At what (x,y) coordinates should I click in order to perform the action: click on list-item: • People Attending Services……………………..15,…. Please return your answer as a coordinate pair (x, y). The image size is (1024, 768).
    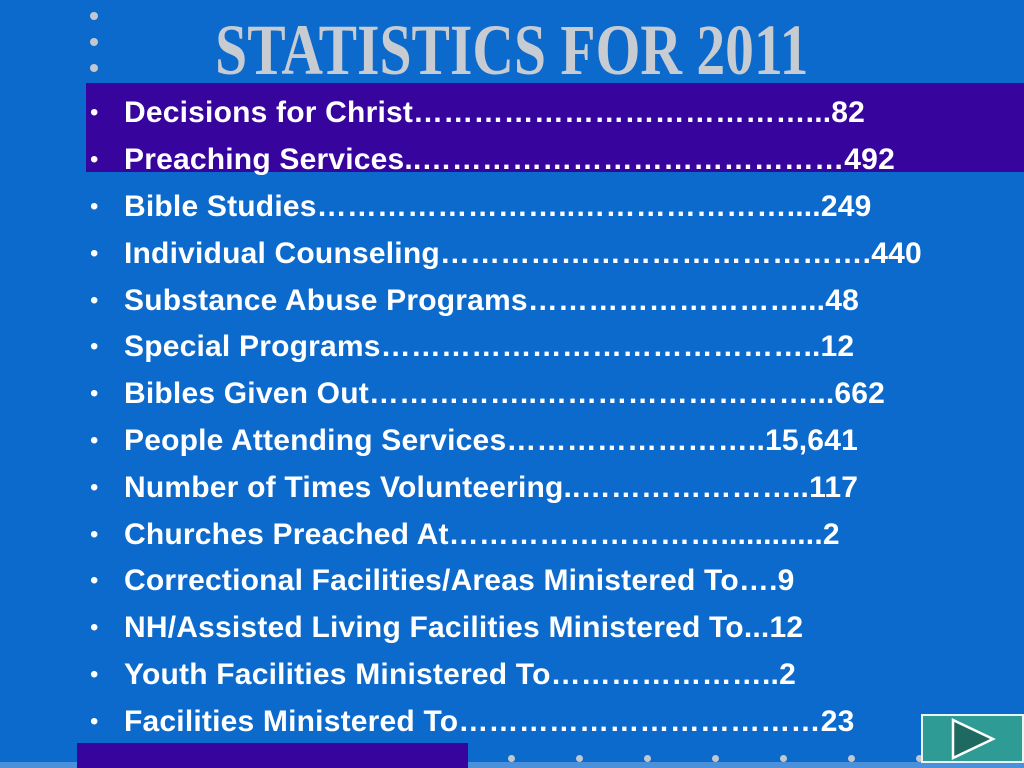
    Looking at the image, I should click on (512, 441).